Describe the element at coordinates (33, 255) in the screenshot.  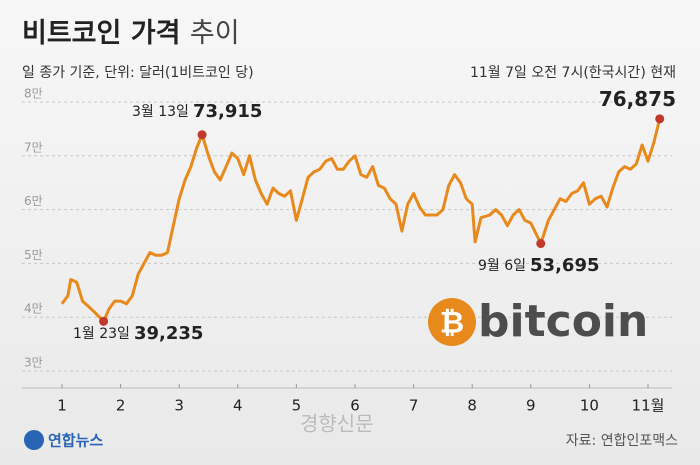
I see `y-tick-label: 5만` at that location.